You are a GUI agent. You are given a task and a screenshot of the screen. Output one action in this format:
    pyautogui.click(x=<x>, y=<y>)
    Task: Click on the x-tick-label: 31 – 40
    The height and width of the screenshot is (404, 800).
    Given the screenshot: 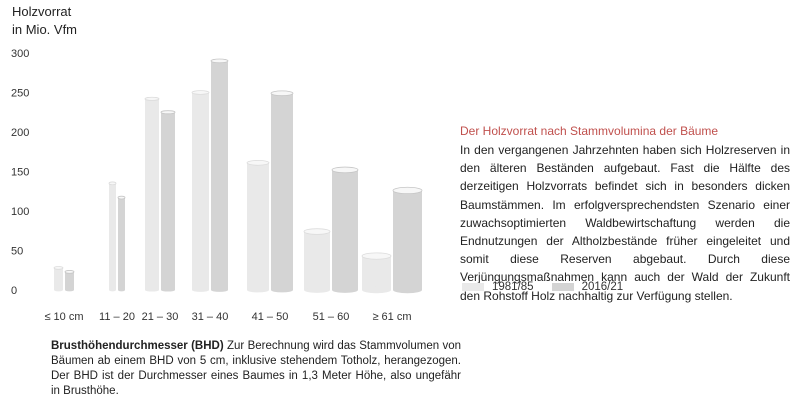 What is the action you would take?
    pyautogui.click(x=210, y=317)
    